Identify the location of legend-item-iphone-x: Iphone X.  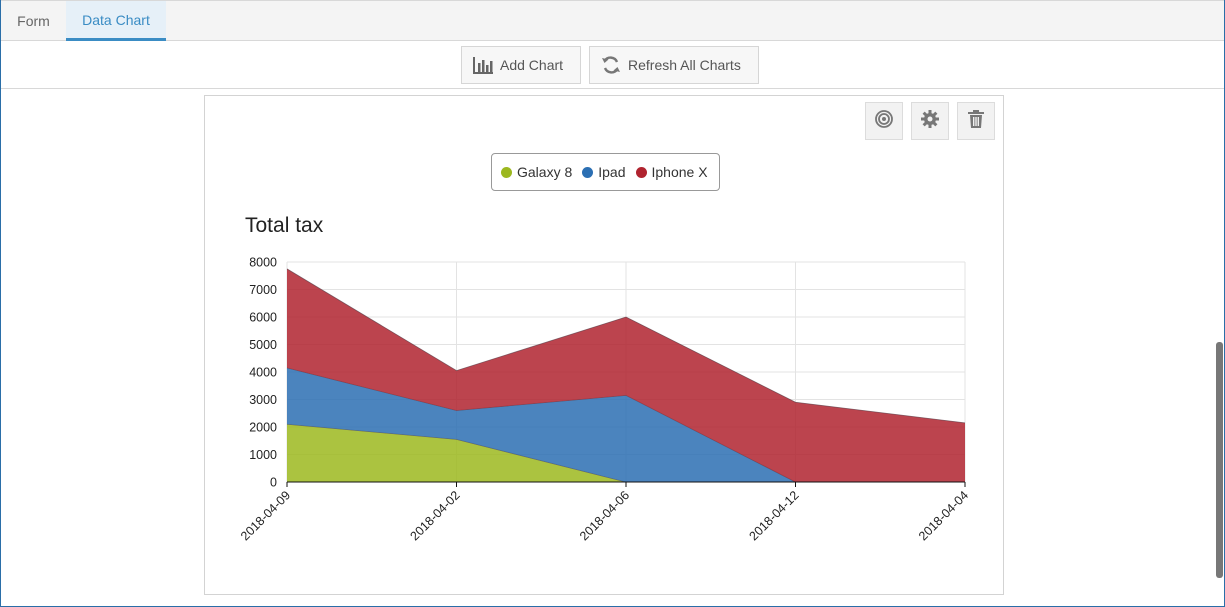
(671, 172).